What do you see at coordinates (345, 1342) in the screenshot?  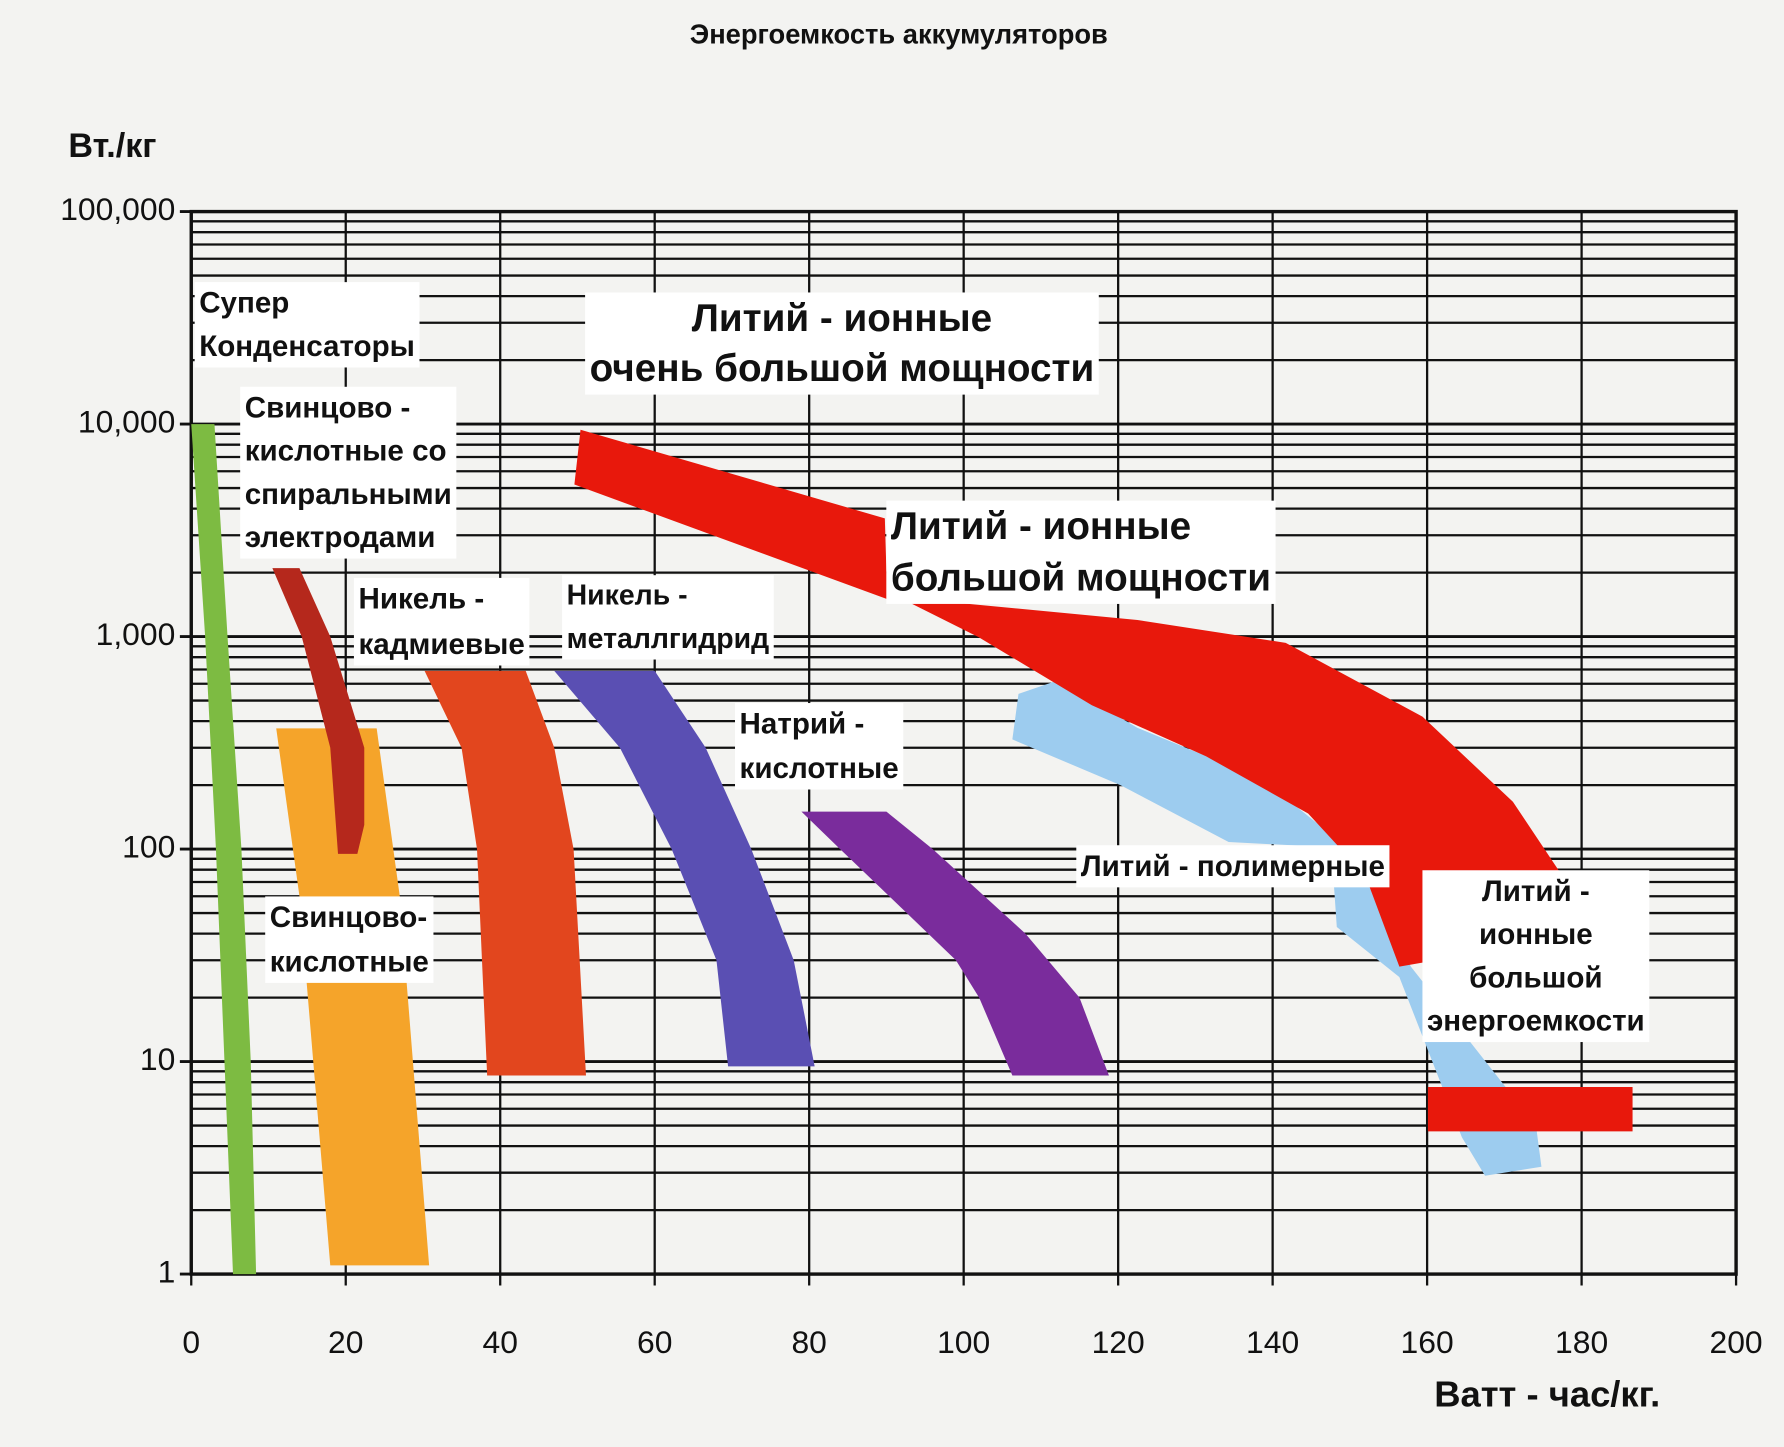 I see `x-tick-label: 20` at bounding box center [345, 1342].